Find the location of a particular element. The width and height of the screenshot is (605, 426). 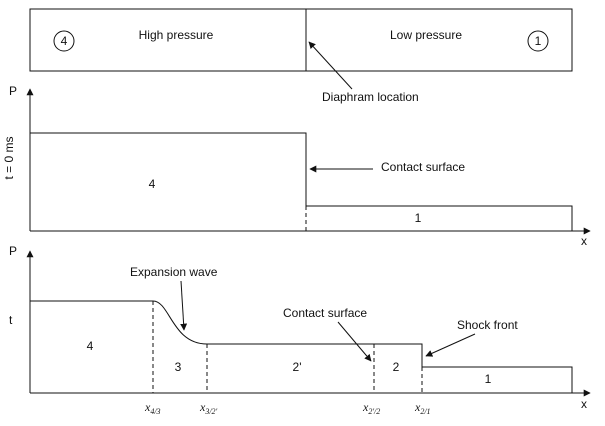

expansion-wave-label: Expansion wave is located at coordinates (174, 272).